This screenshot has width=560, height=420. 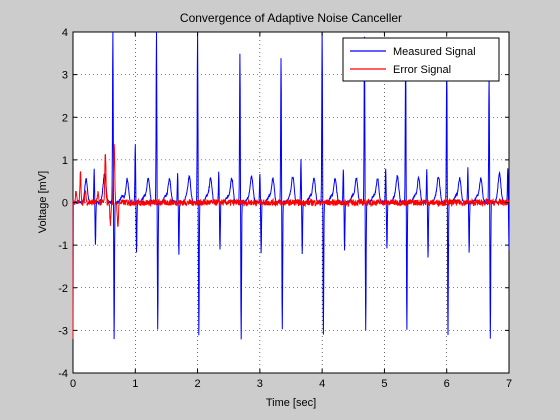 What do you see at coordinates (322, 384) in the screenshot?
I see `x-tick-label: 4` at bounding box center [322, 384].